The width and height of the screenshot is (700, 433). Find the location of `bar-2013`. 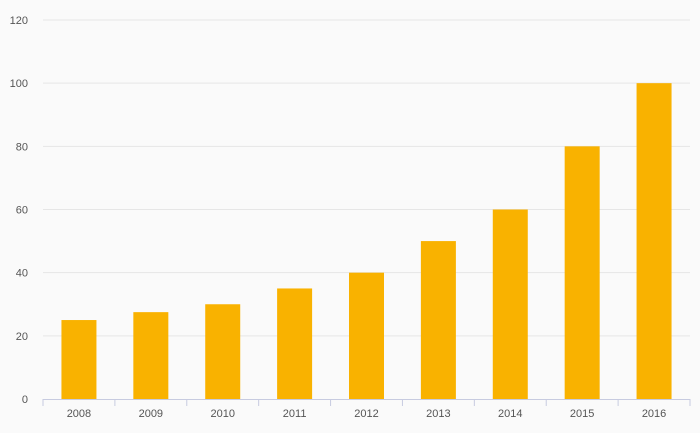

bar-2013 is located at coordinates (438, 320).